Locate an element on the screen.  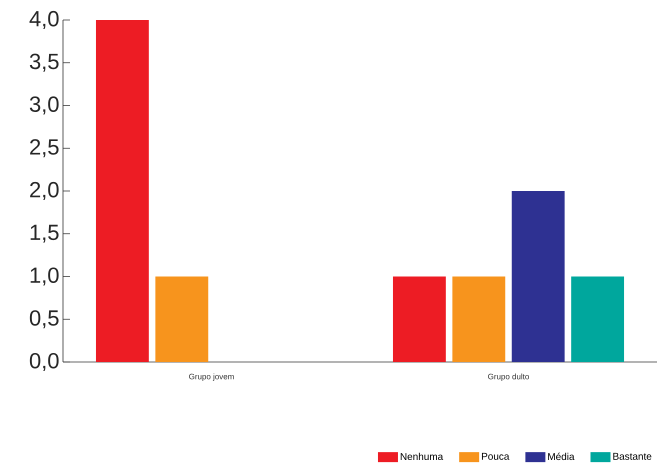
y-tick-label: 1,0 is located at coordinates (44, 276).